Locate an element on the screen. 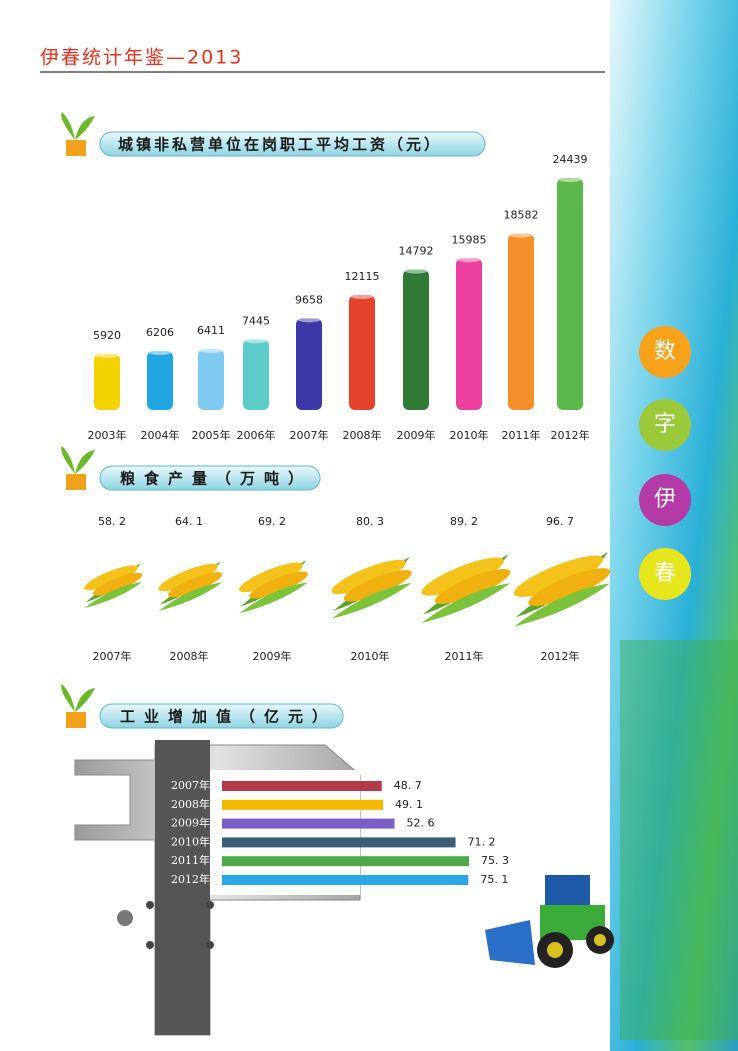 Image resolution: width=738 pixels, height=1051 pixels. value-label: 7445 is located at coordinates (256, 320).